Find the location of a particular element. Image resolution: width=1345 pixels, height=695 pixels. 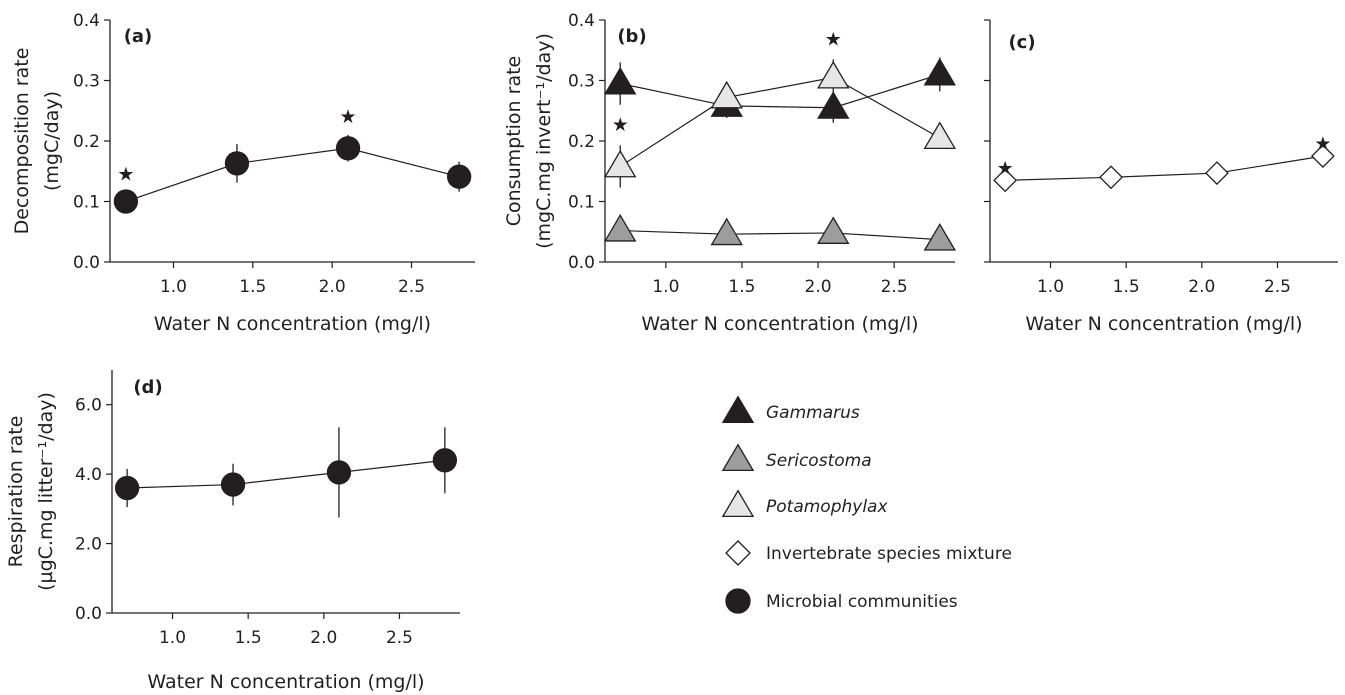

y-axis-title: (µgC.mg litter⁻¹/day) is located at coordinates (46, 491).